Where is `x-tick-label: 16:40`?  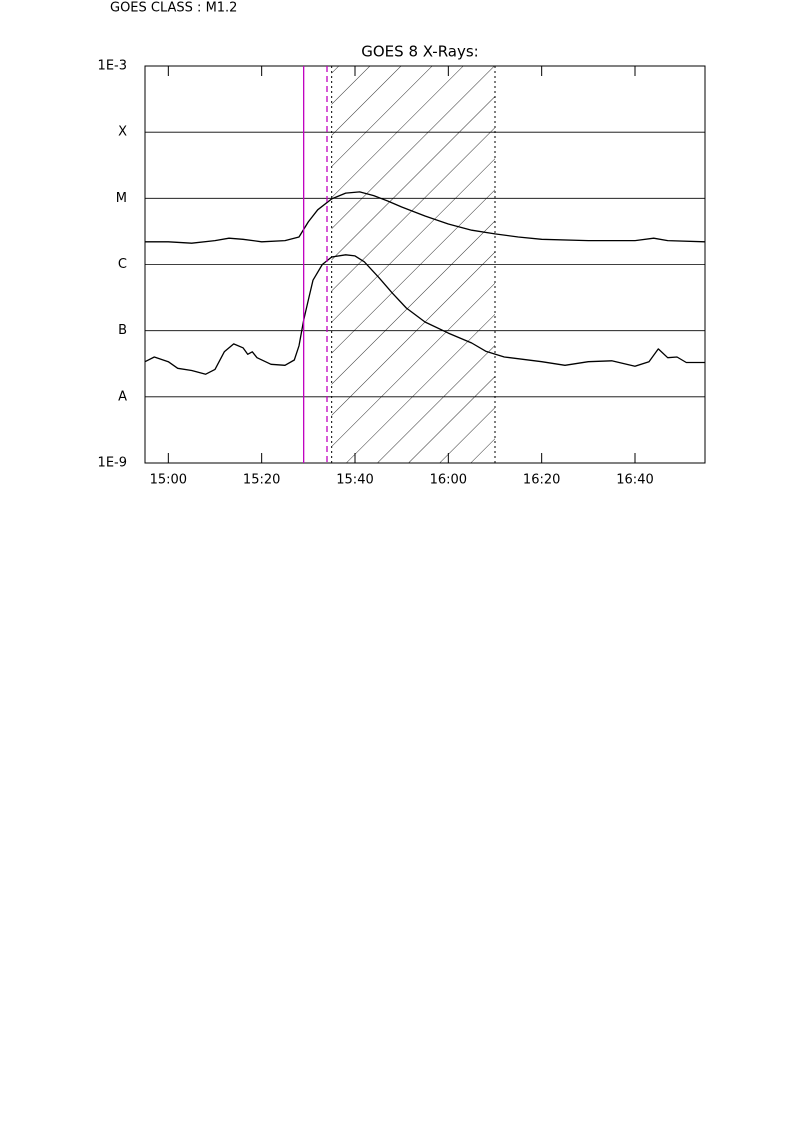
x-tick-label: 16:40 is located at coordinates (634, 480).